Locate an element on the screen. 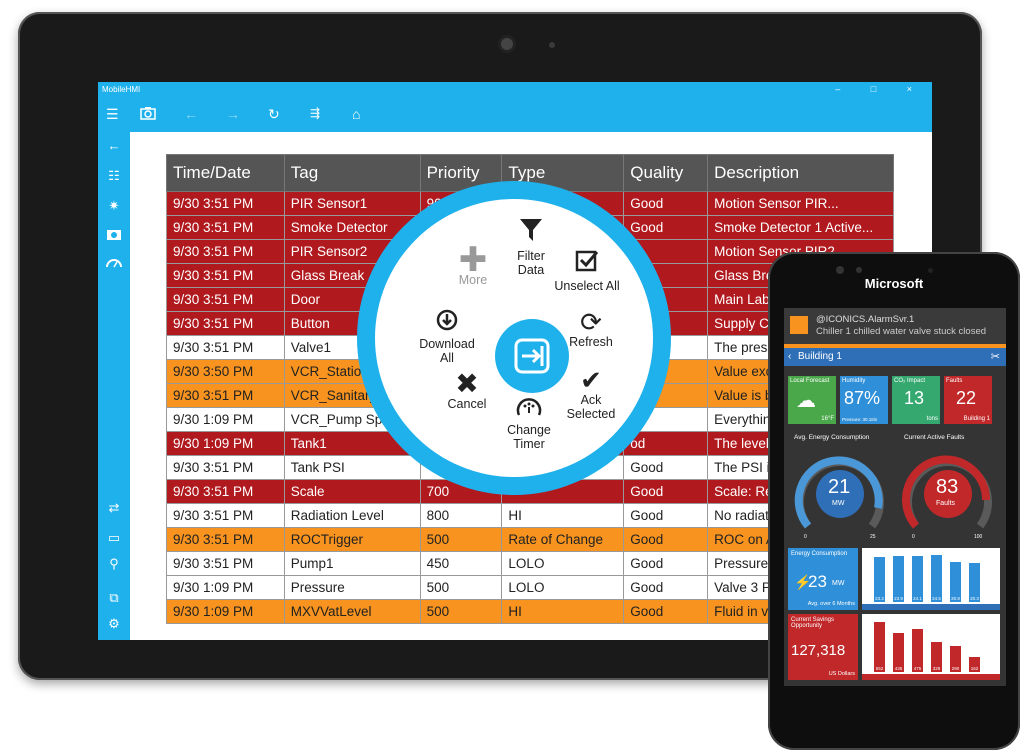 The width and height of the screenshot is (1024, 752). checkmark-icon: ✔ is located at coordinates (591, 380).